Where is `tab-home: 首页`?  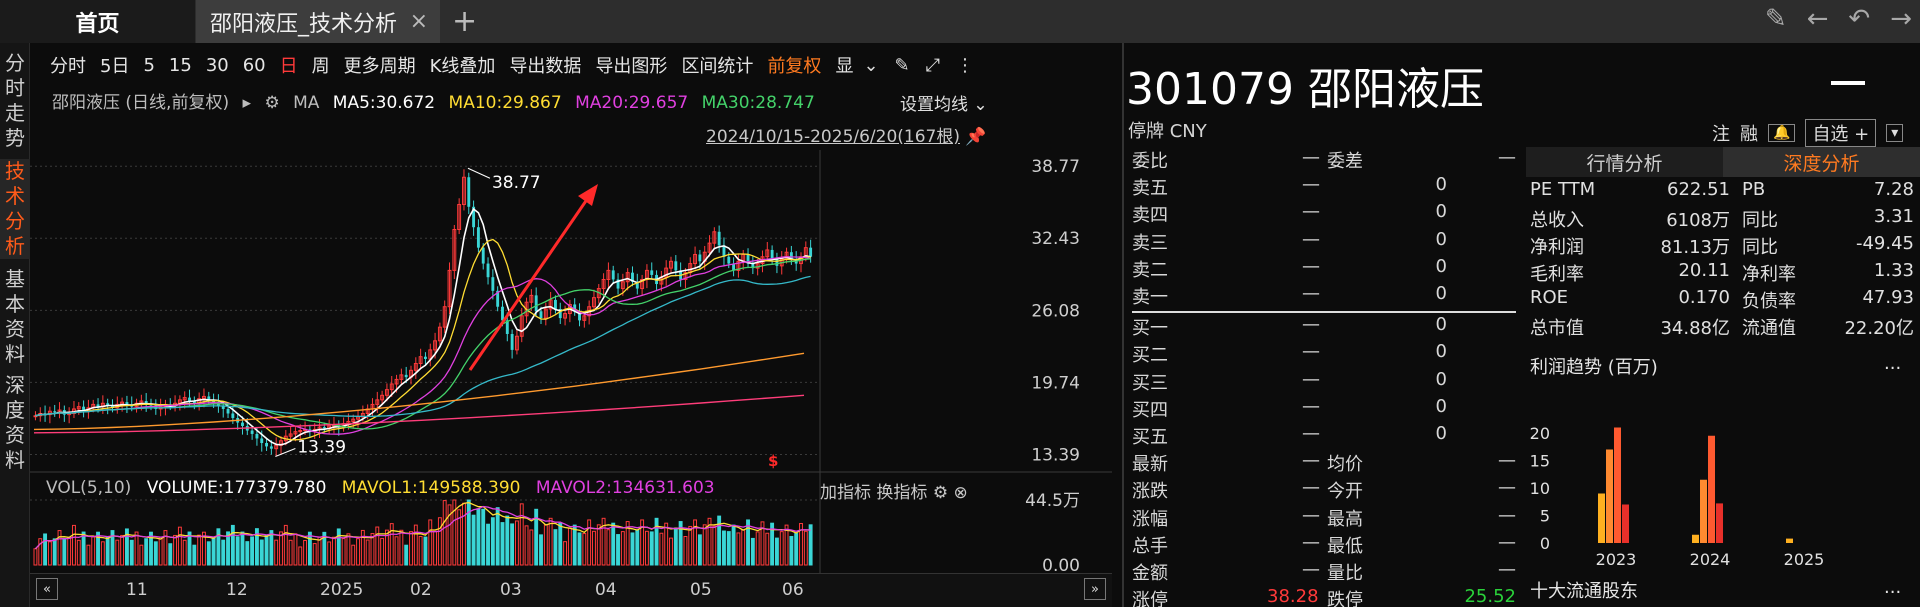
tab-home: 首页 is located at coordinates (97, 21).